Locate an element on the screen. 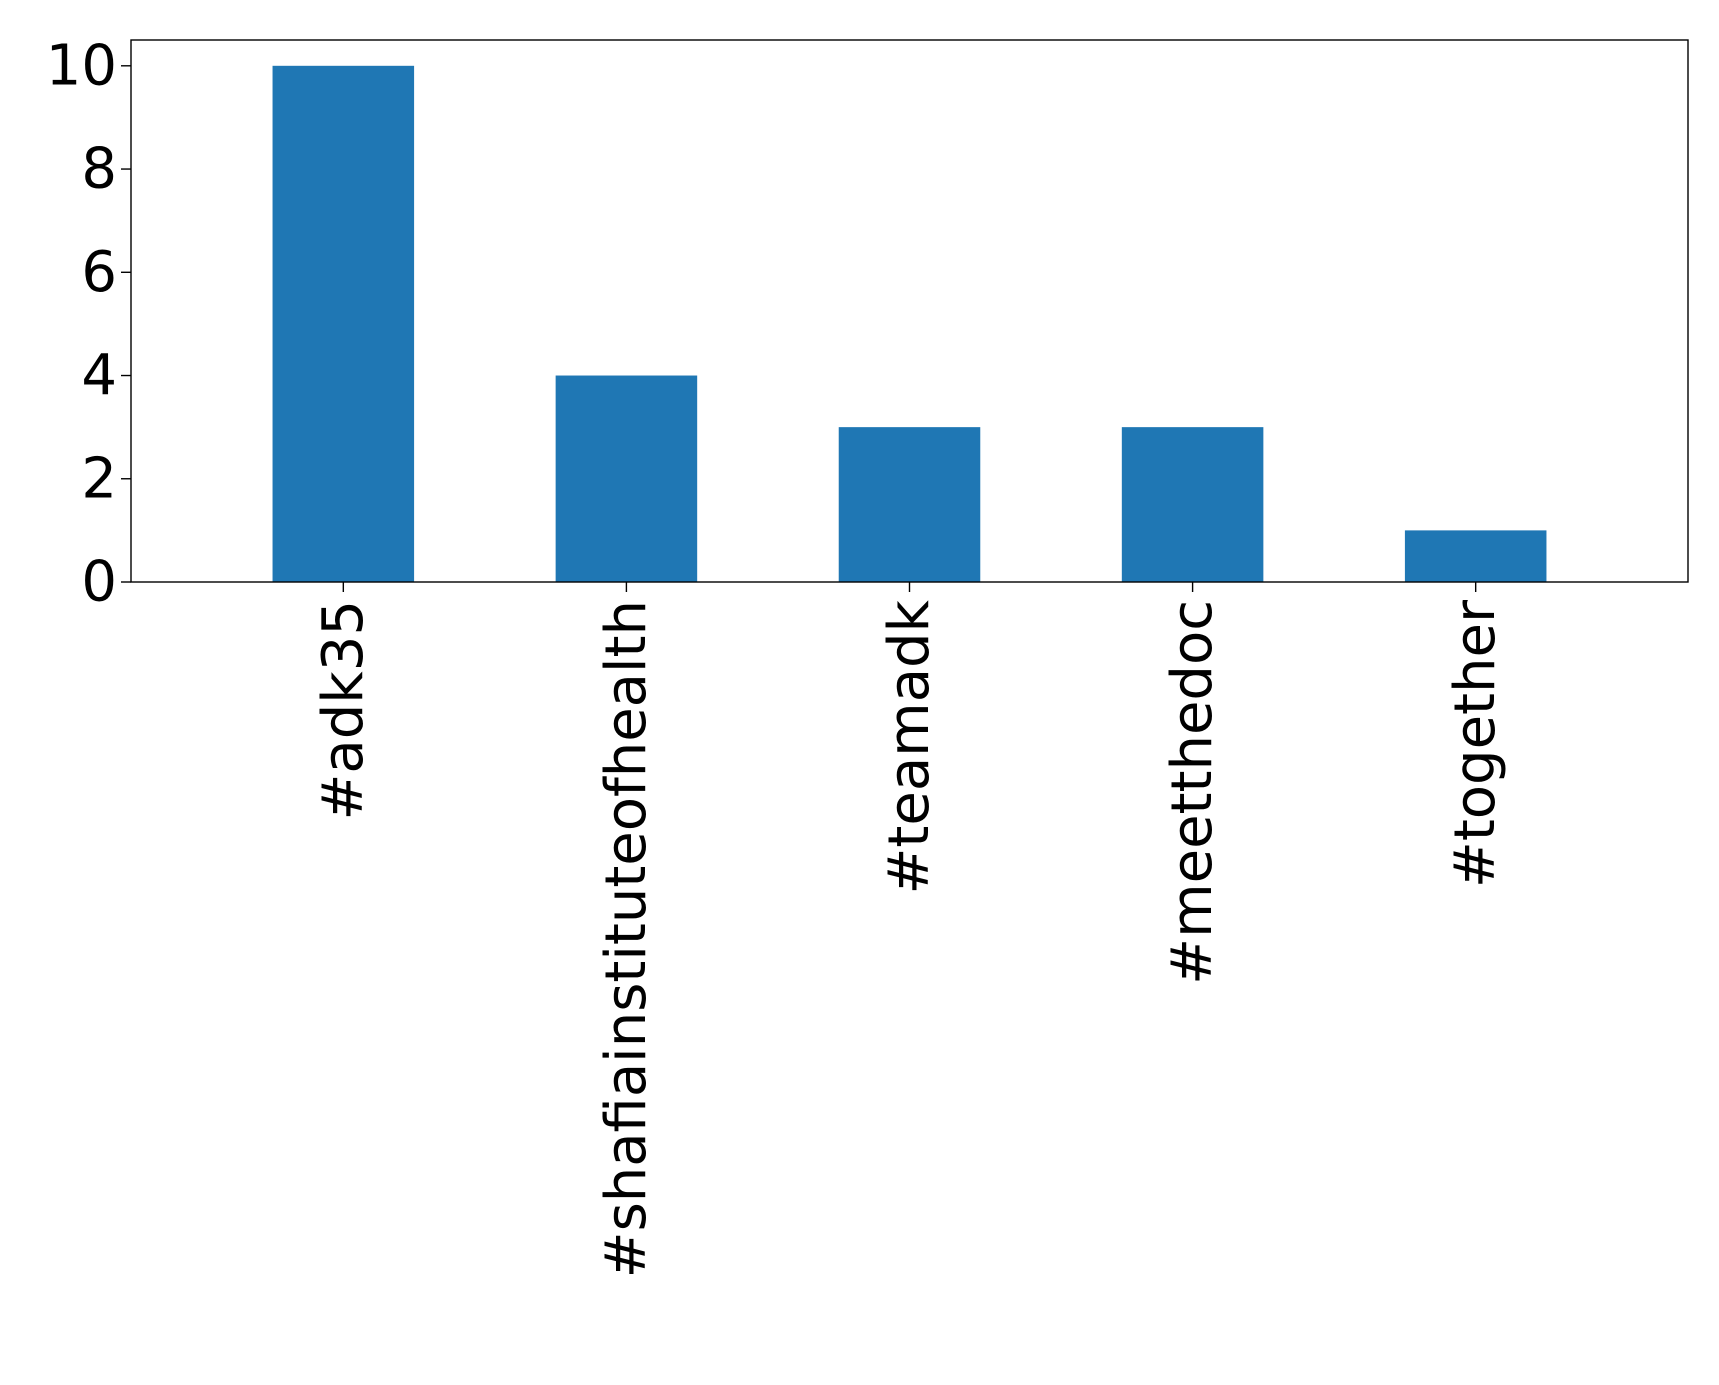  y-axis: 0 2 4 6 8 10 is located at coordinates (88, 324).